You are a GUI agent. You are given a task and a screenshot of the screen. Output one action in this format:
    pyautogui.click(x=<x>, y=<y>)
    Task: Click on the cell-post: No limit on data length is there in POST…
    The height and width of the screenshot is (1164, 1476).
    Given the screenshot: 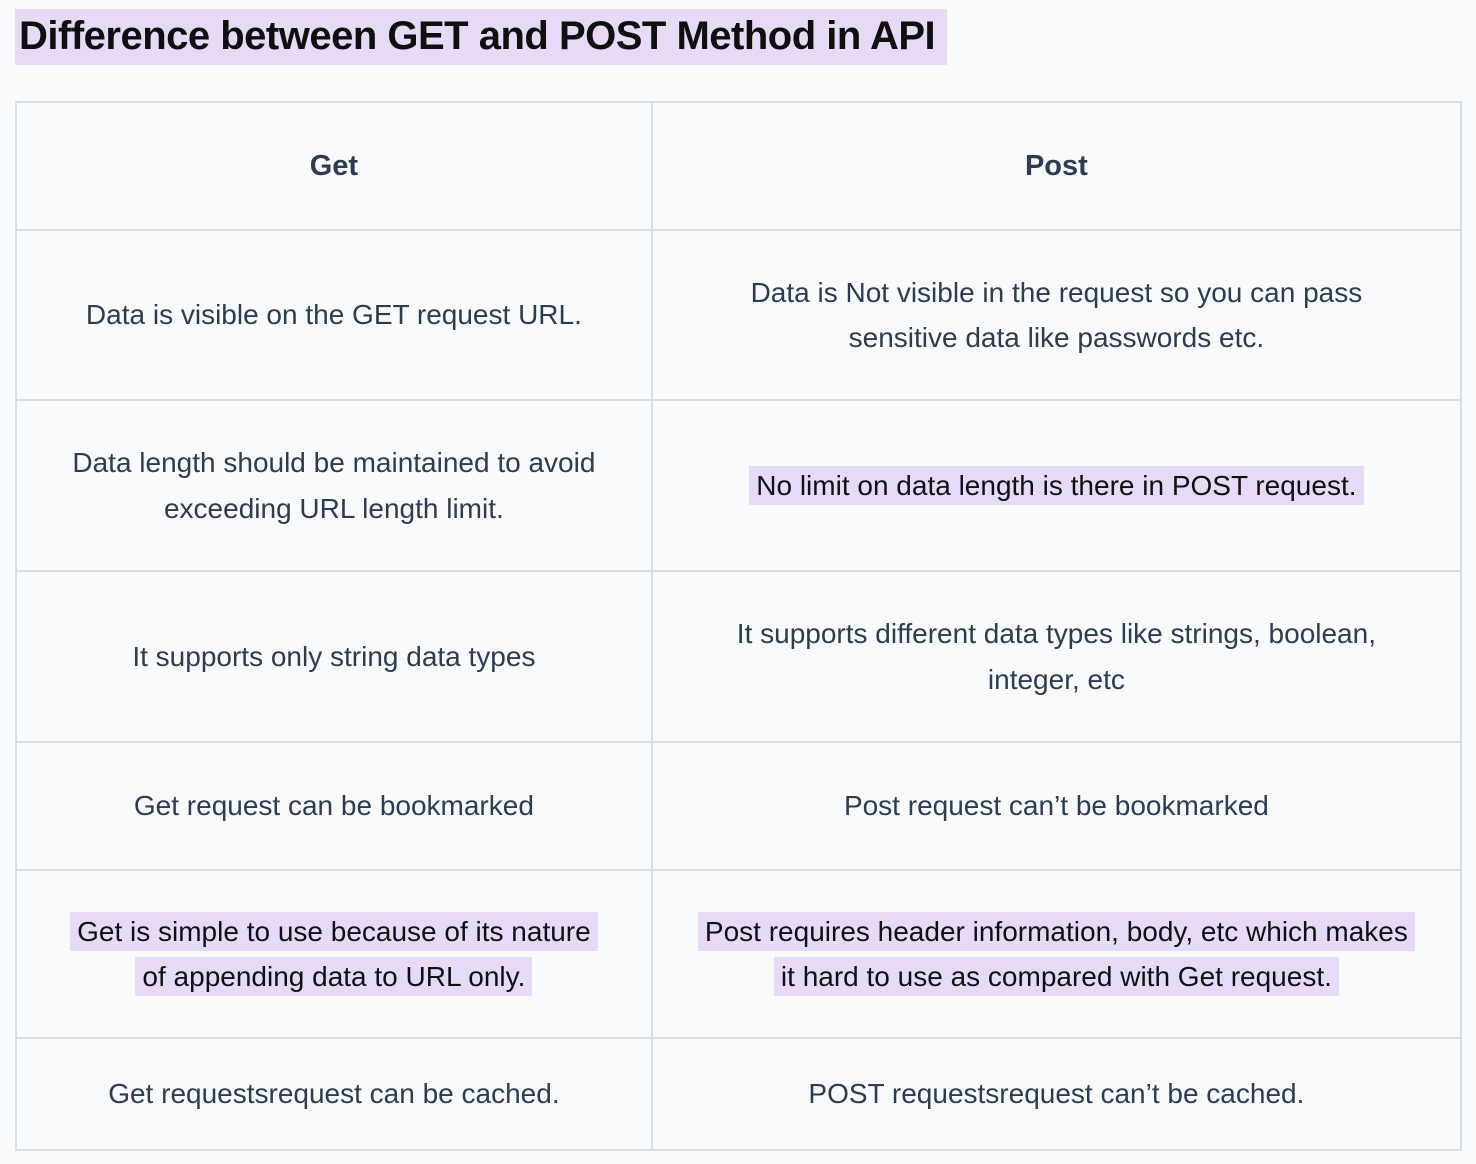 What is the action you would take?
    pyautogui.click(x=1056, y=485)
    